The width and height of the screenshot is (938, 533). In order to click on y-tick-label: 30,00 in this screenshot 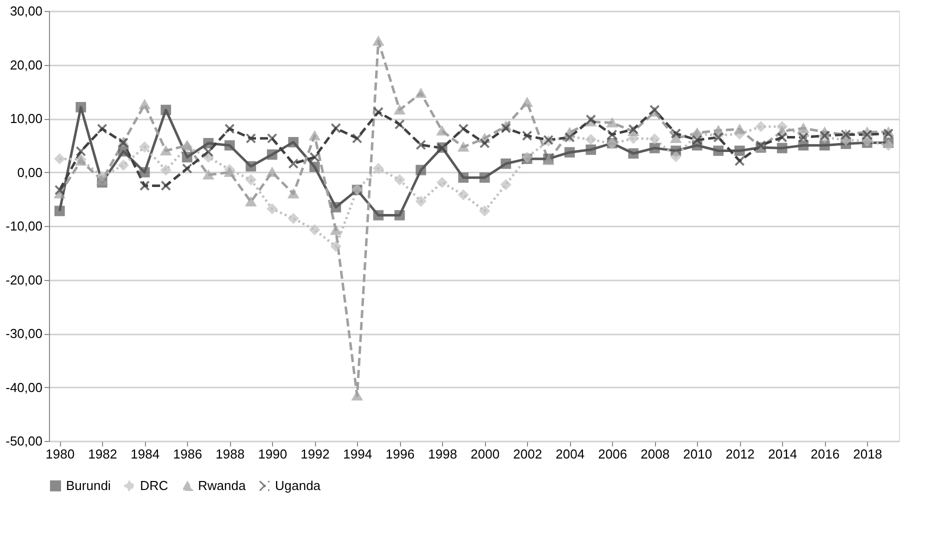, I will do `click(26, 11)`.